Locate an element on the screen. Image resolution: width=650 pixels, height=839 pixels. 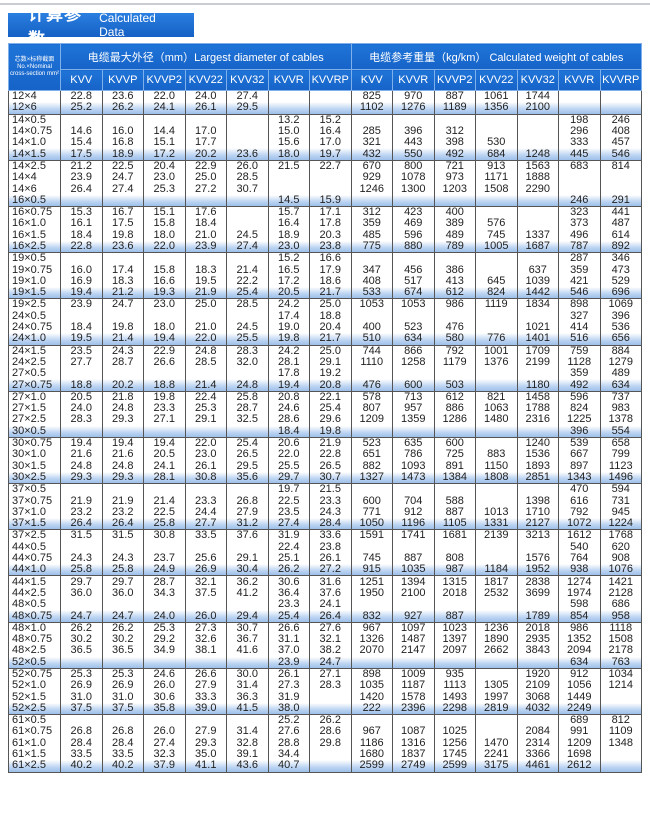
weight-cell: 1888 is located at coordinates (537, 178).